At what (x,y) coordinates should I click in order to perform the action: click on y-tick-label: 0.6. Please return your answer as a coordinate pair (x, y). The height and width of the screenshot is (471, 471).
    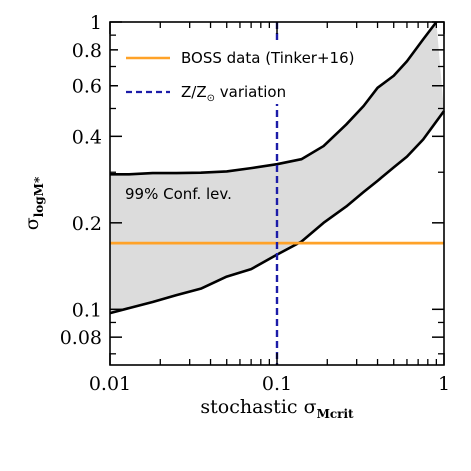
    Looking at the image, I should click on (87, 87).